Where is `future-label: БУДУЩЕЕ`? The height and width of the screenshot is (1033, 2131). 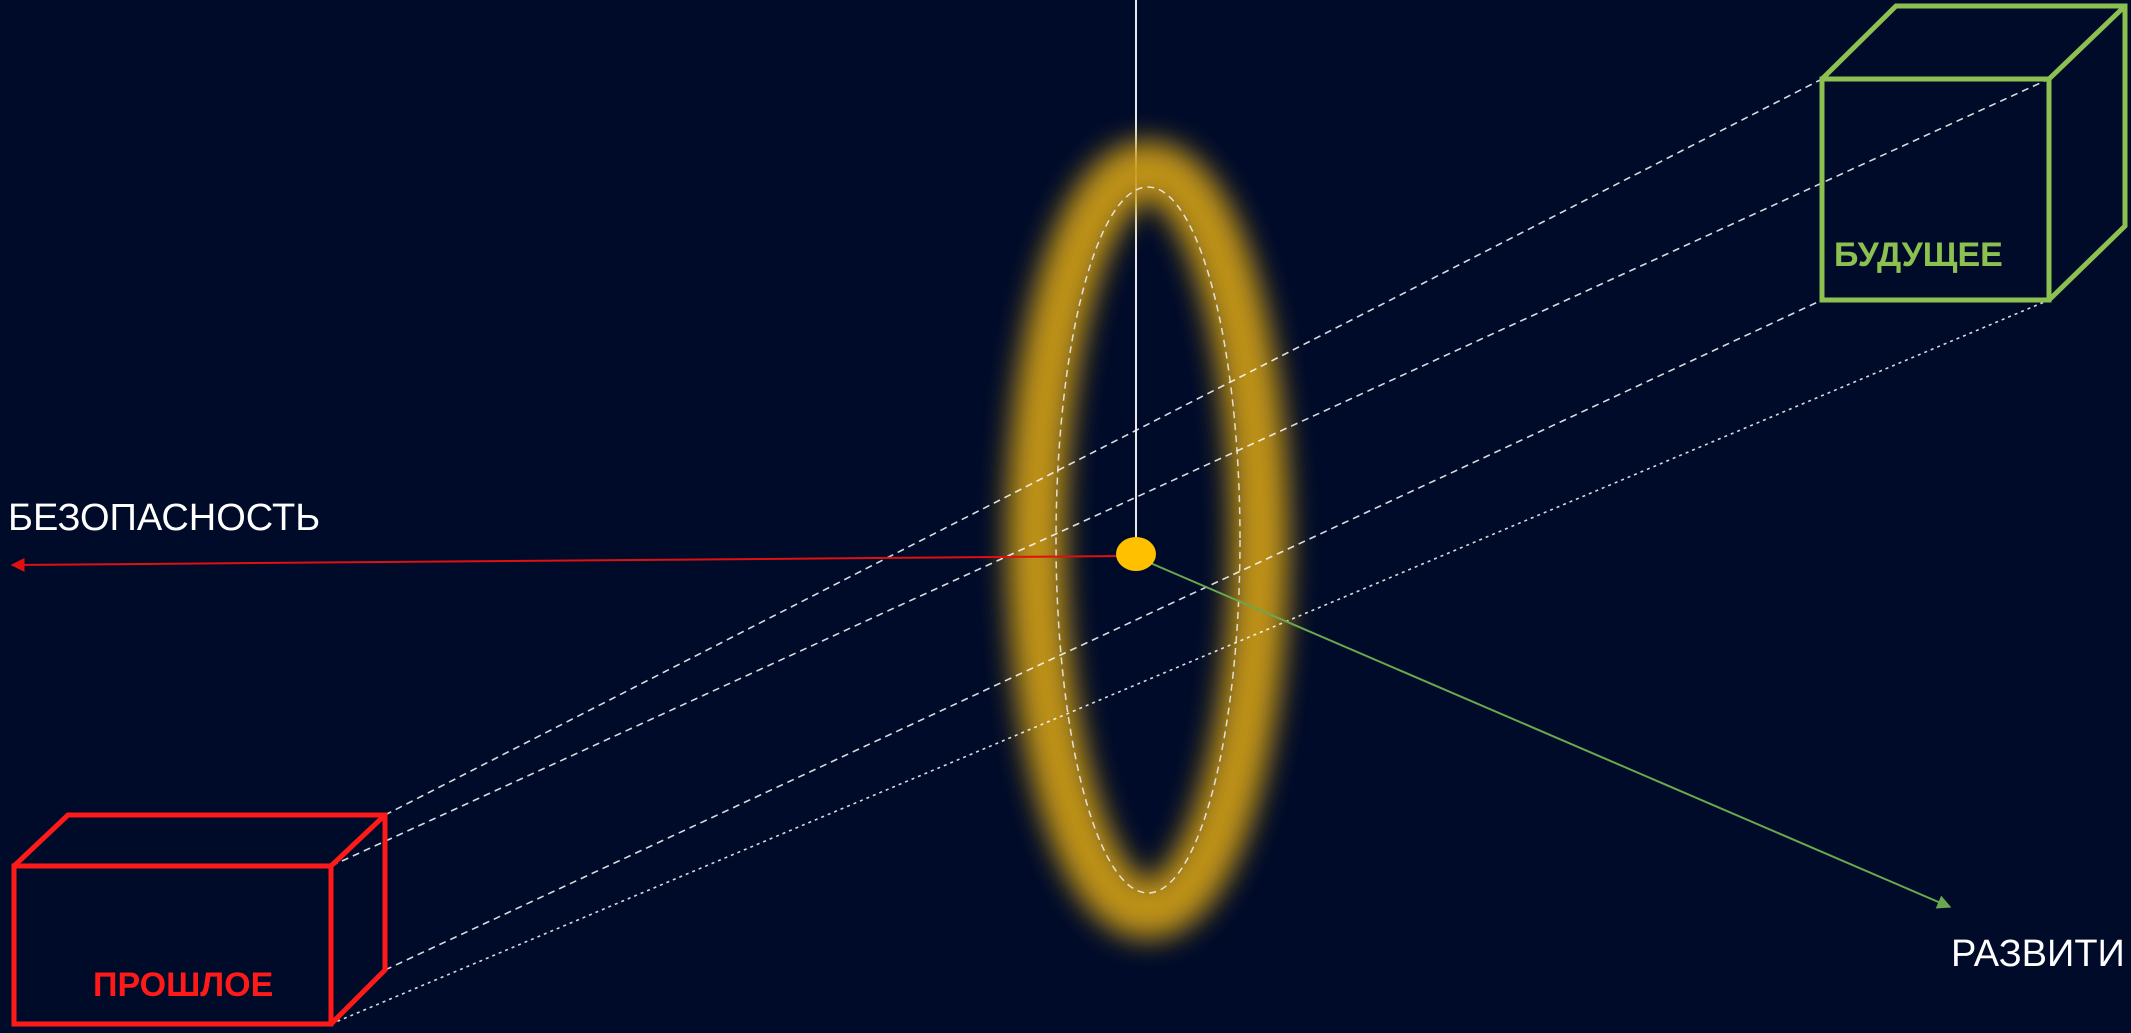
future-label: БУДУЩЕЕ is located at coordinates (1918, 255).